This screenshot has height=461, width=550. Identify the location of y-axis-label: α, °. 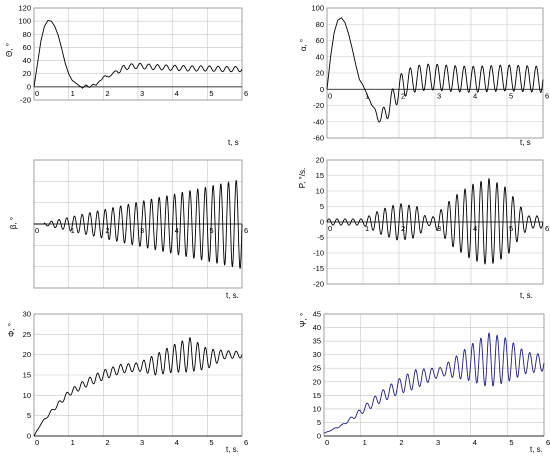
(303, 45).